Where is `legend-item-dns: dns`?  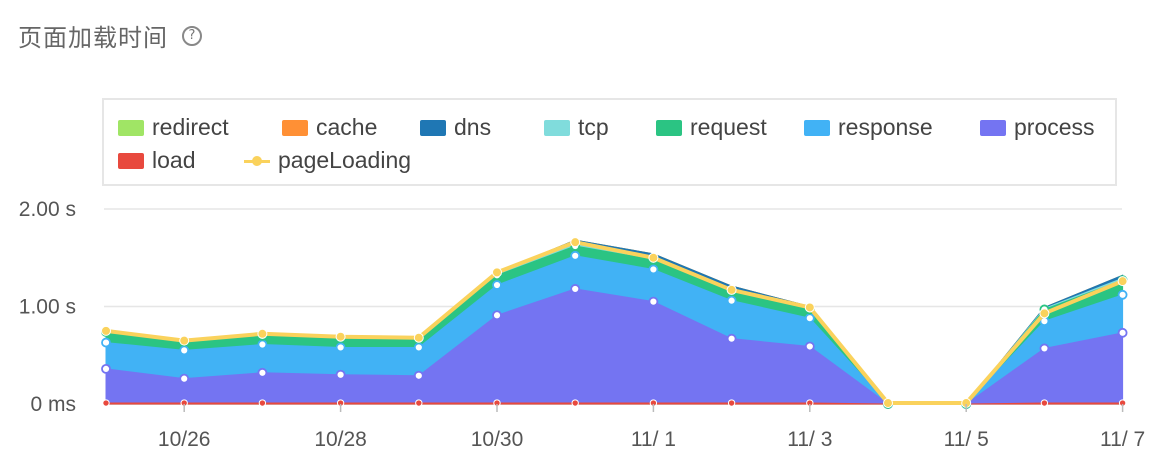
legend-item-dns: dns is located at coordinates (455, 127).